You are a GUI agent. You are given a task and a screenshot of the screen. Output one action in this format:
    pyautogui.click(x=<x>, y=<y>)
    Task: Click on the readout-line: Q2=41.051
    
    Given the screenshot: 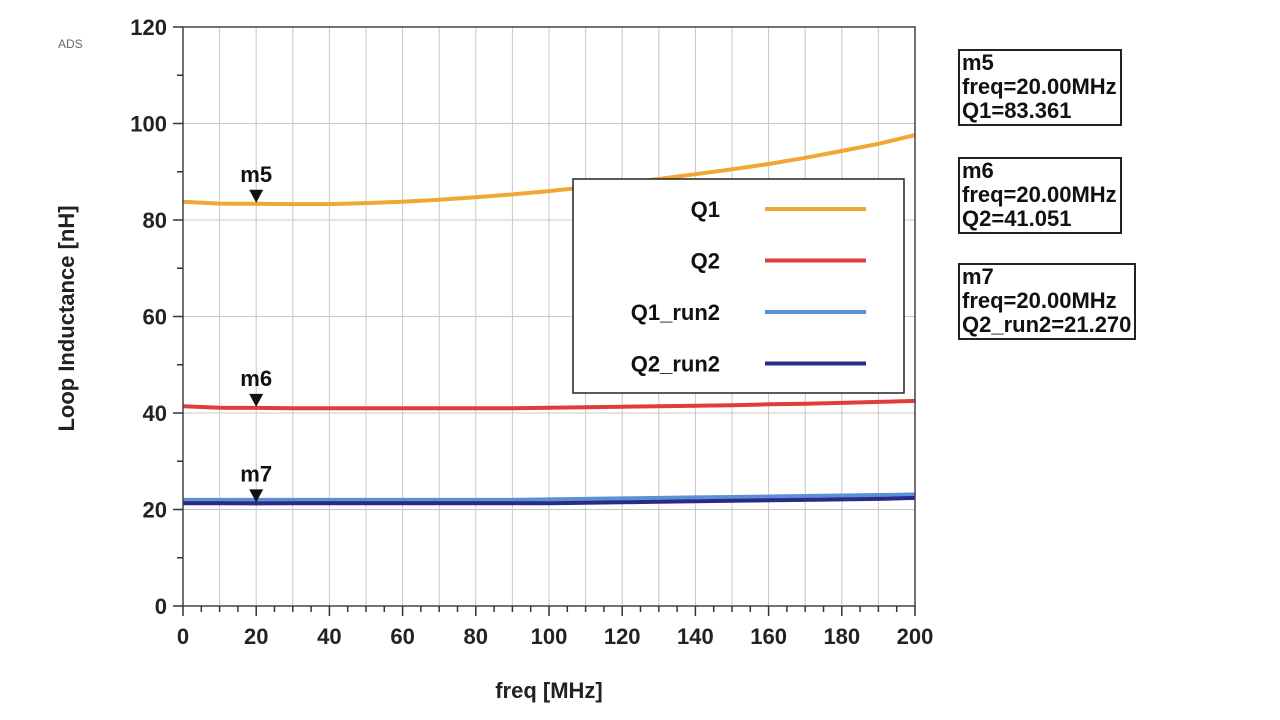 What is the action you would take?
    pyautogui.click(x=1017, y=218)
    